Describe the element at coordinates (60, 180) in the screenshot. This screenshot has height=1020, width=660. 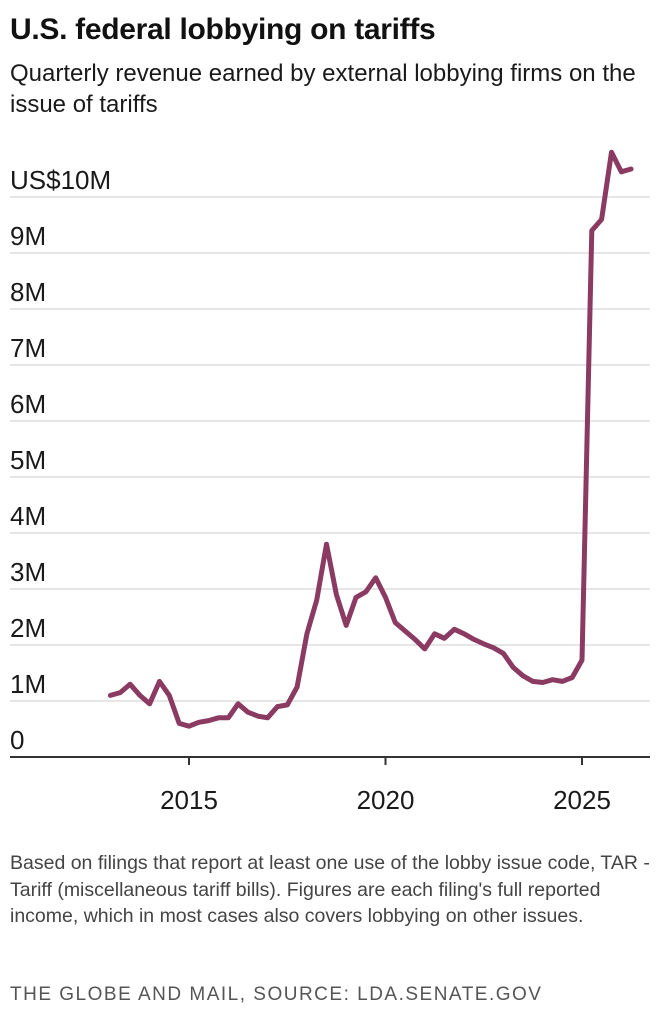
I see `y-tick-label: US$10M` at that location.